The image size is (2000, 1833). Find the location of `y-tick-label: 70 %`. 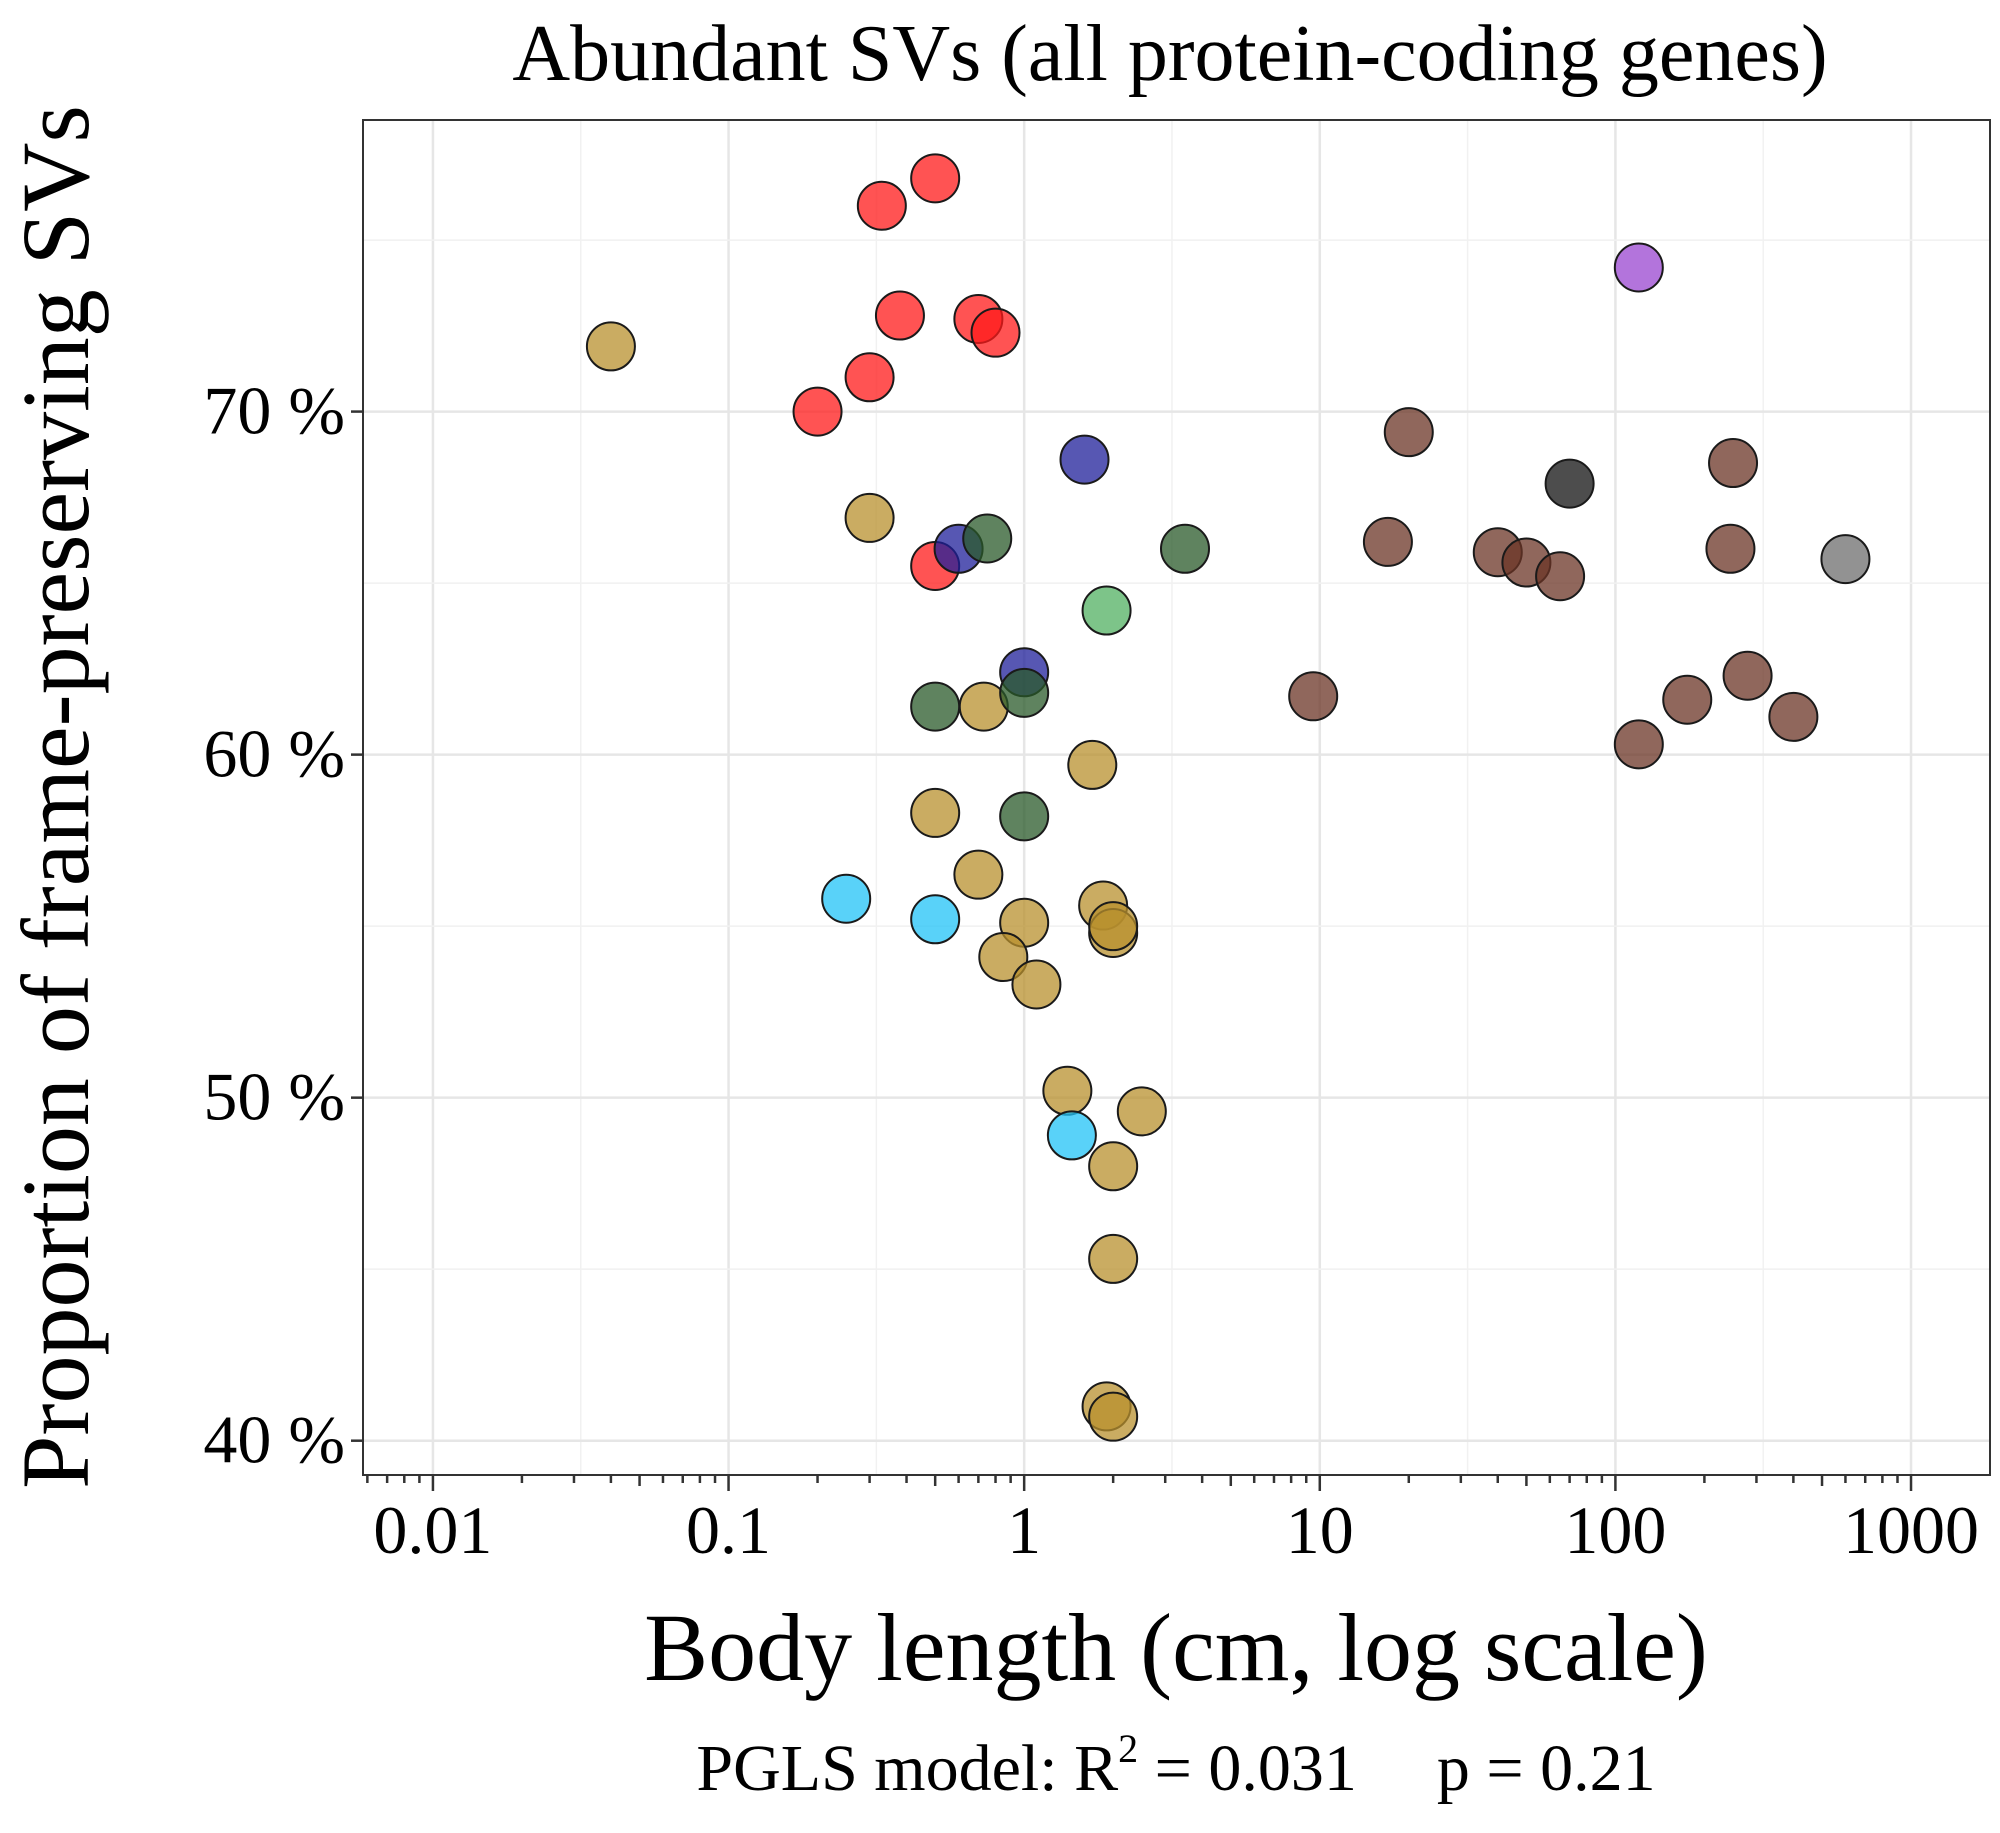

y-tick-label: 70 % is located at coordinates (274, 411).